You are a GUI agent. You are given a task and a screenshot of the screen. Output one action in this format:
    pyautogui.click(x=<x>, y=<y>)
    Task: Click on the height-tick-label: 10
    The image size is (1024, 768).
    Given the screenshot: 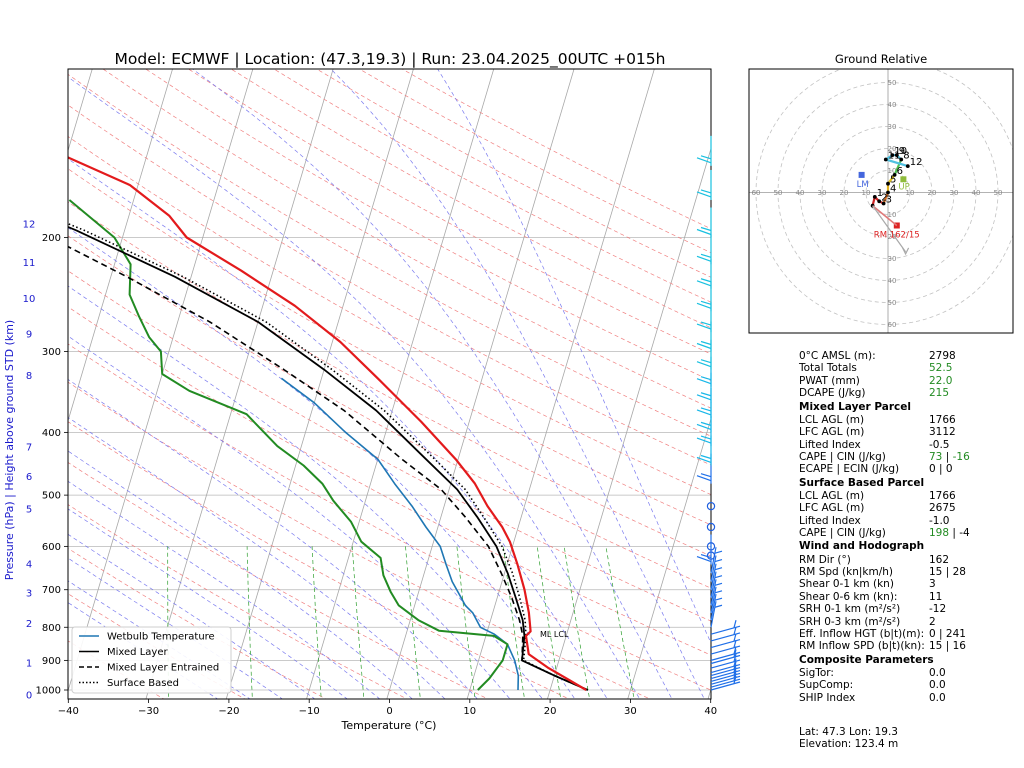 What is the action you would take?
    pyautogui.click(x=29, y=299)
    